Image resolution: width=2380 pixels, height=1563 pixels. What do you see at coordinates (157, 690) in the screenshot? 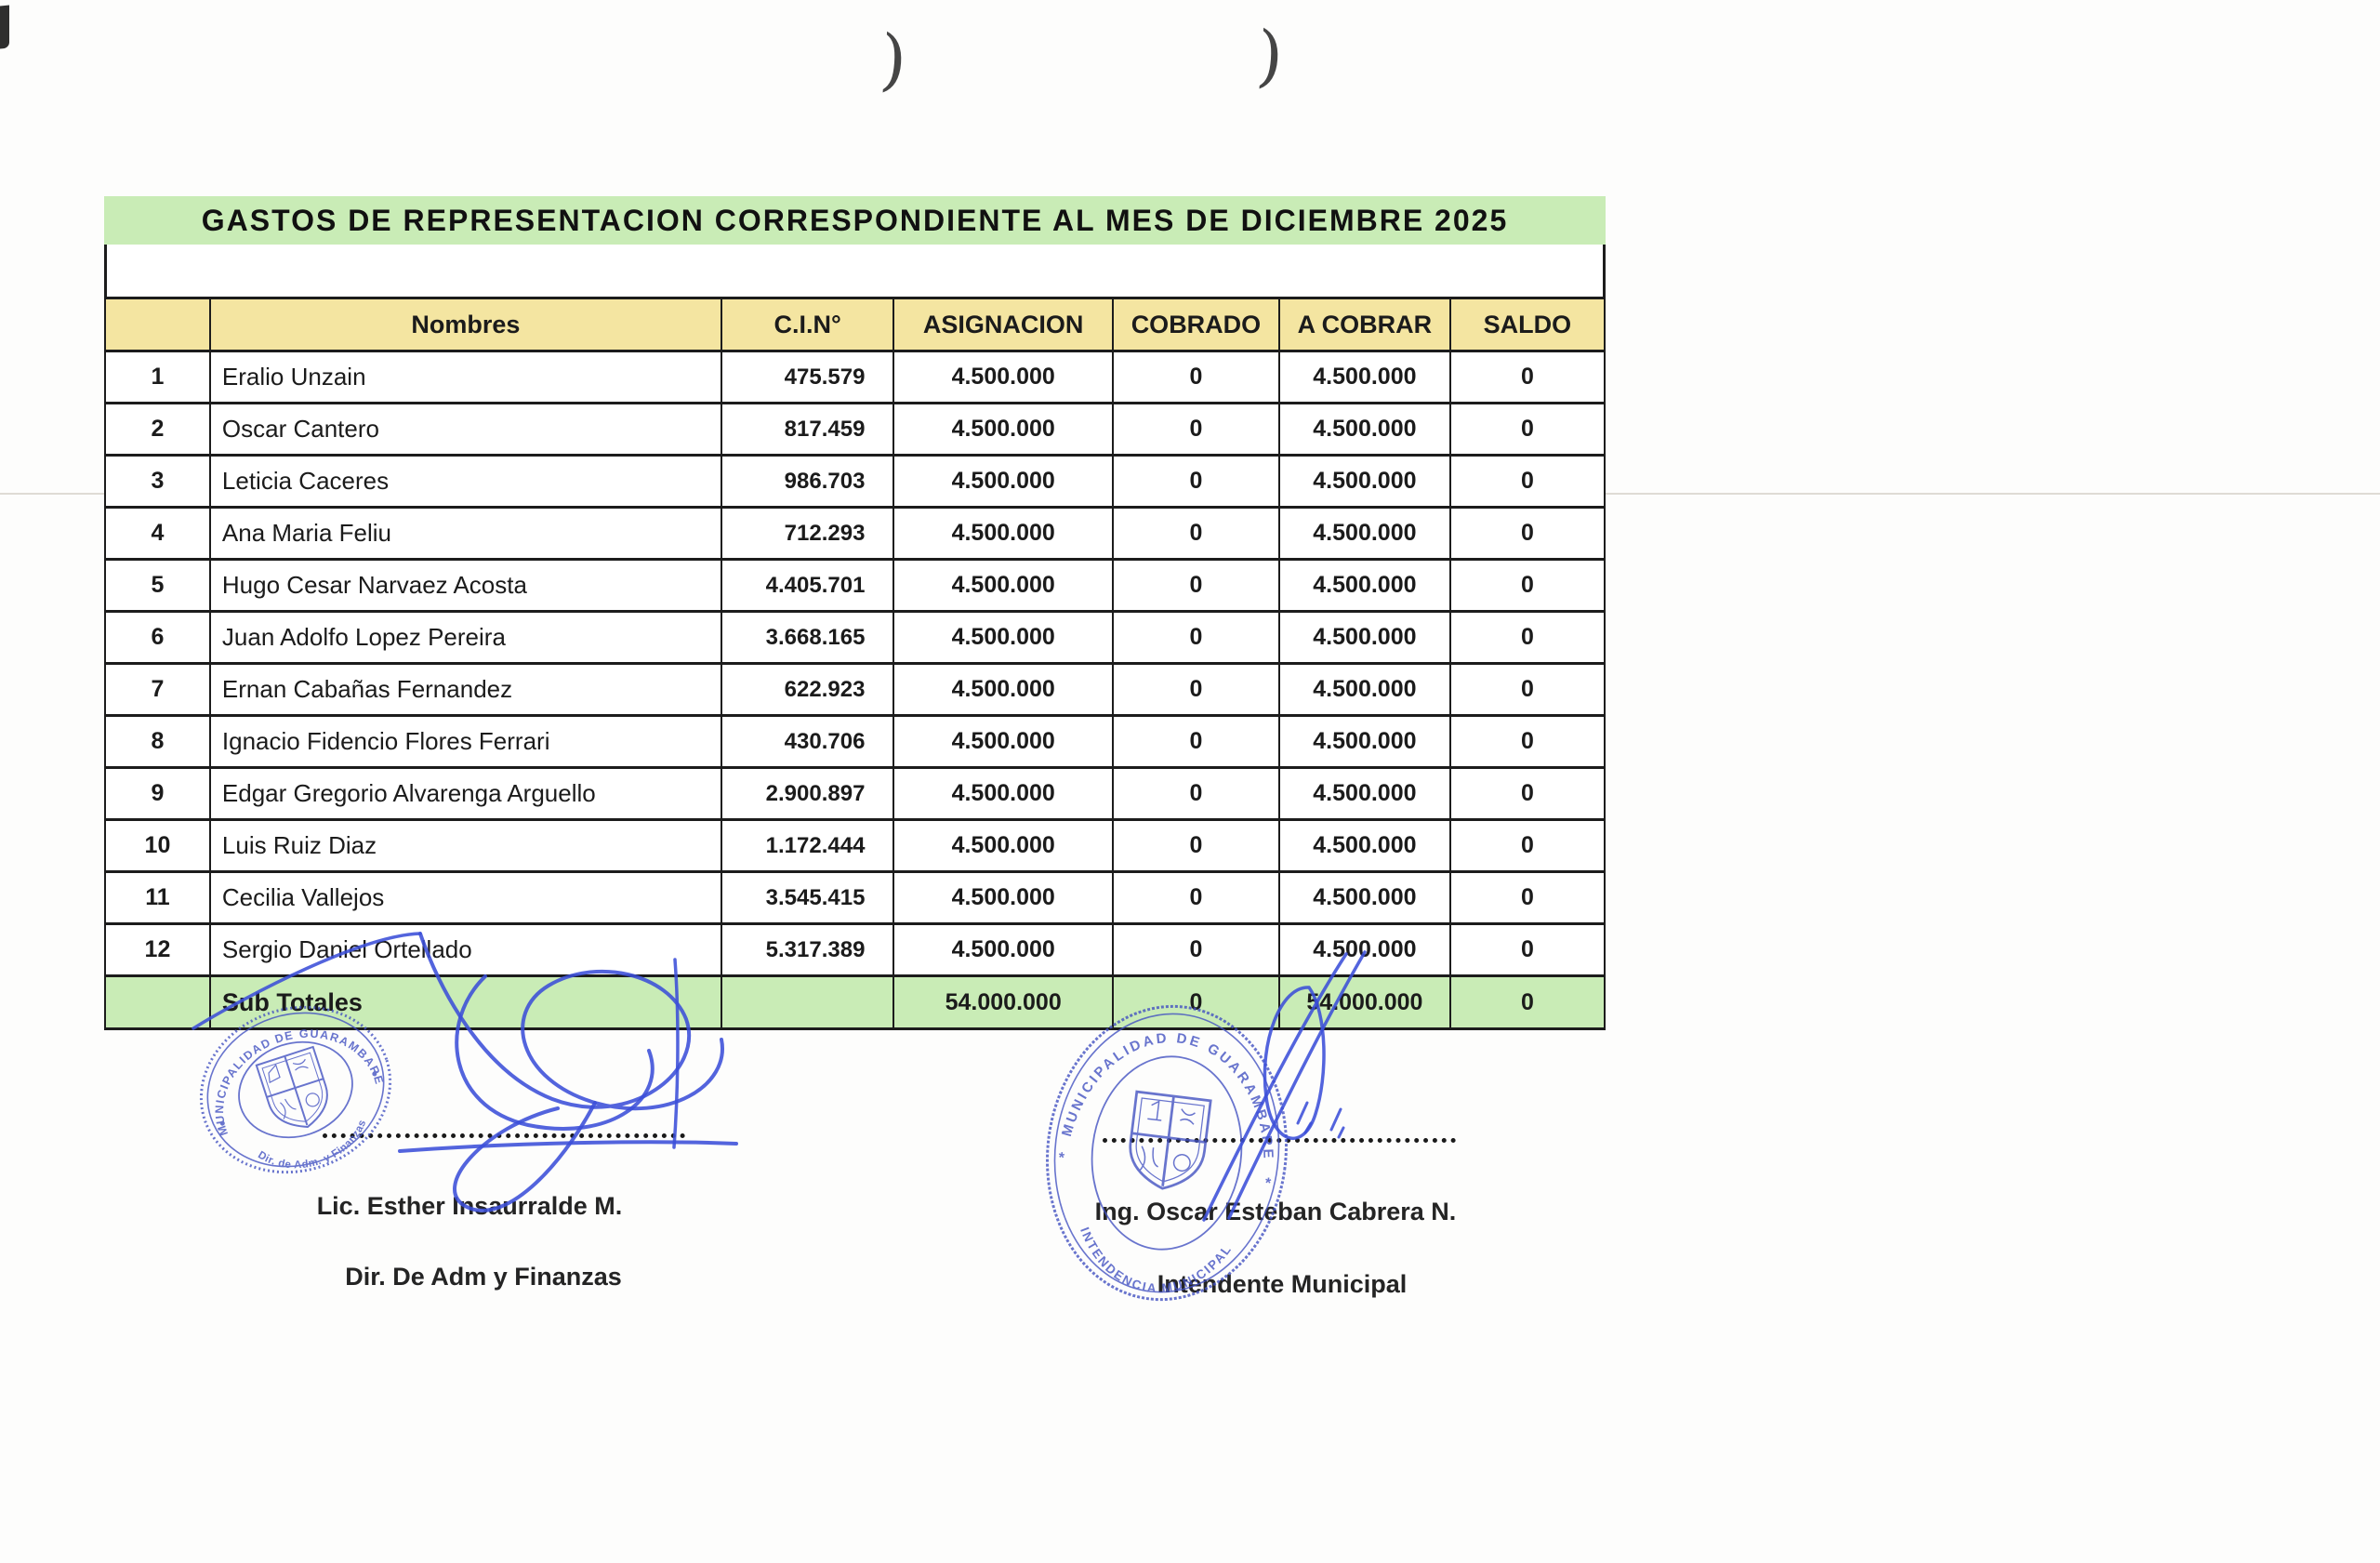
I see `cell-row-number: 7` at bounding box center [157, 690].